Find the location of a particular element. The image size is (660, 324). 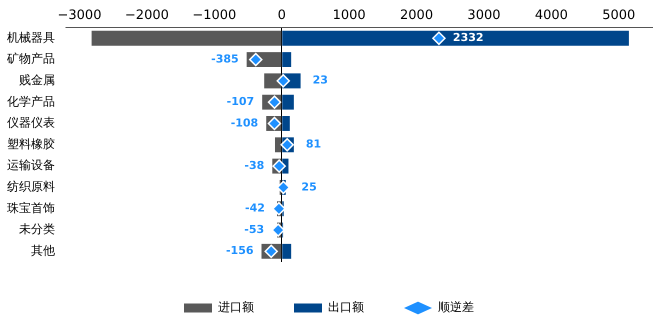

data-label: 81 is located at coordinates (314, 144).